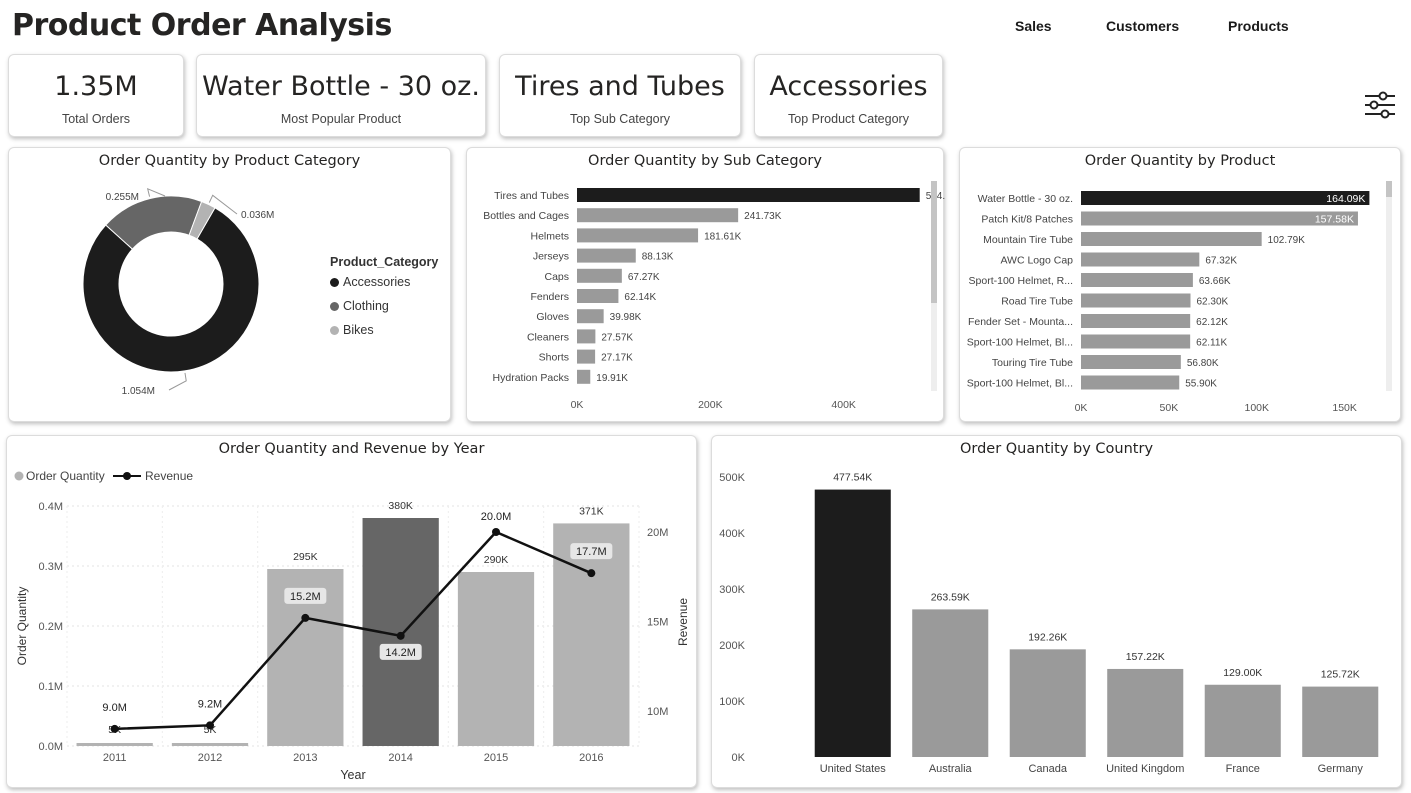 Image resolution: width=1411 pixels, height=793 pixels. What do you see at coordinates (1212, 302) in the screenshot?
I see `data-label: 62.30K` at bounding box center [1212, 302].